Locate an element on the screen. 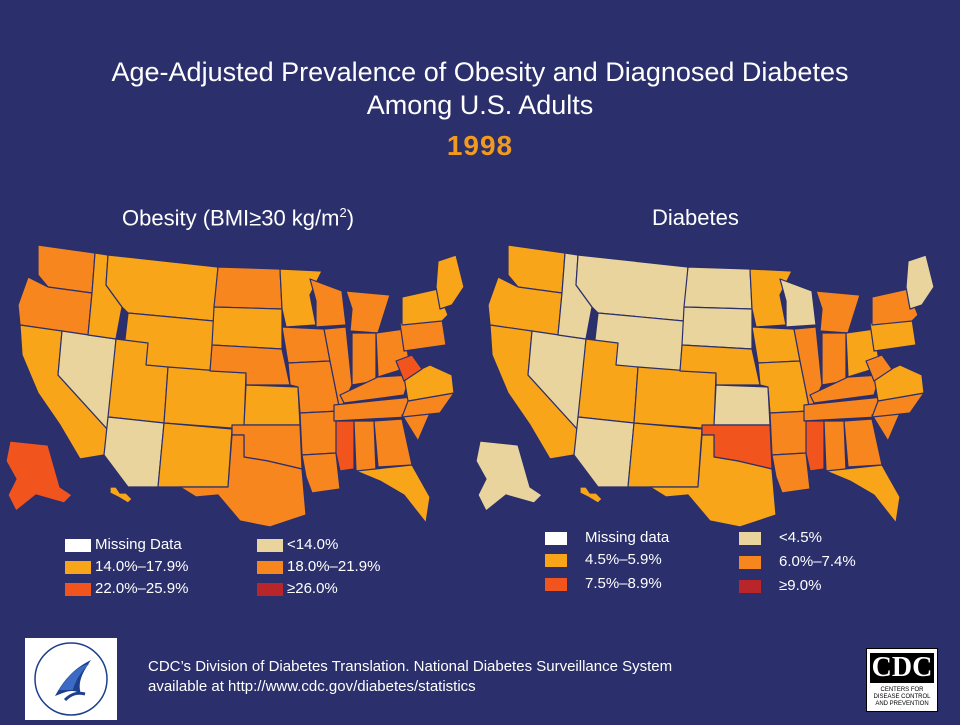  hhs-logo is located at coordinates (71, 679).